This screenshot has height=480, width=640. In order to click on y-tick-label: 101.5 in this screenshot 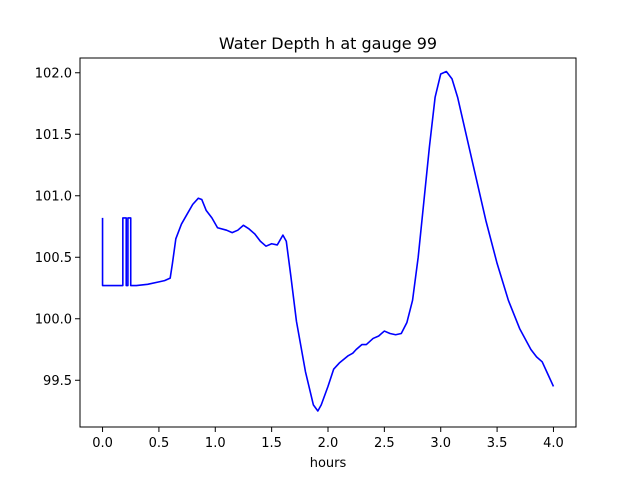, I will do `click(53, 135)`.